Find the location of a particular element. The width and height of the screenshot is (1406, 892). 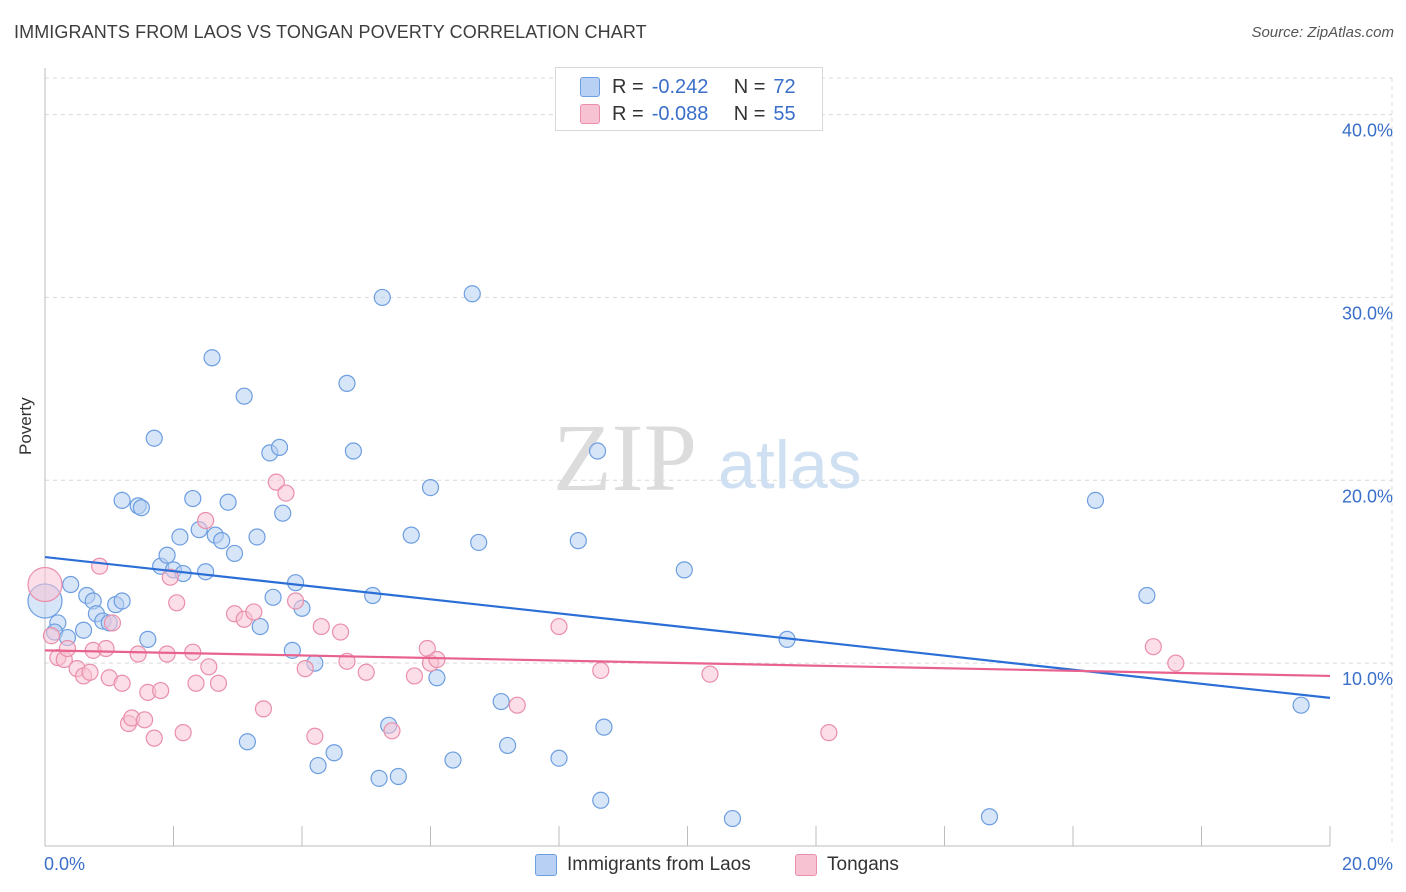

series-legend-laos: Immigrants from Laos is located at coordinates (643, 865).